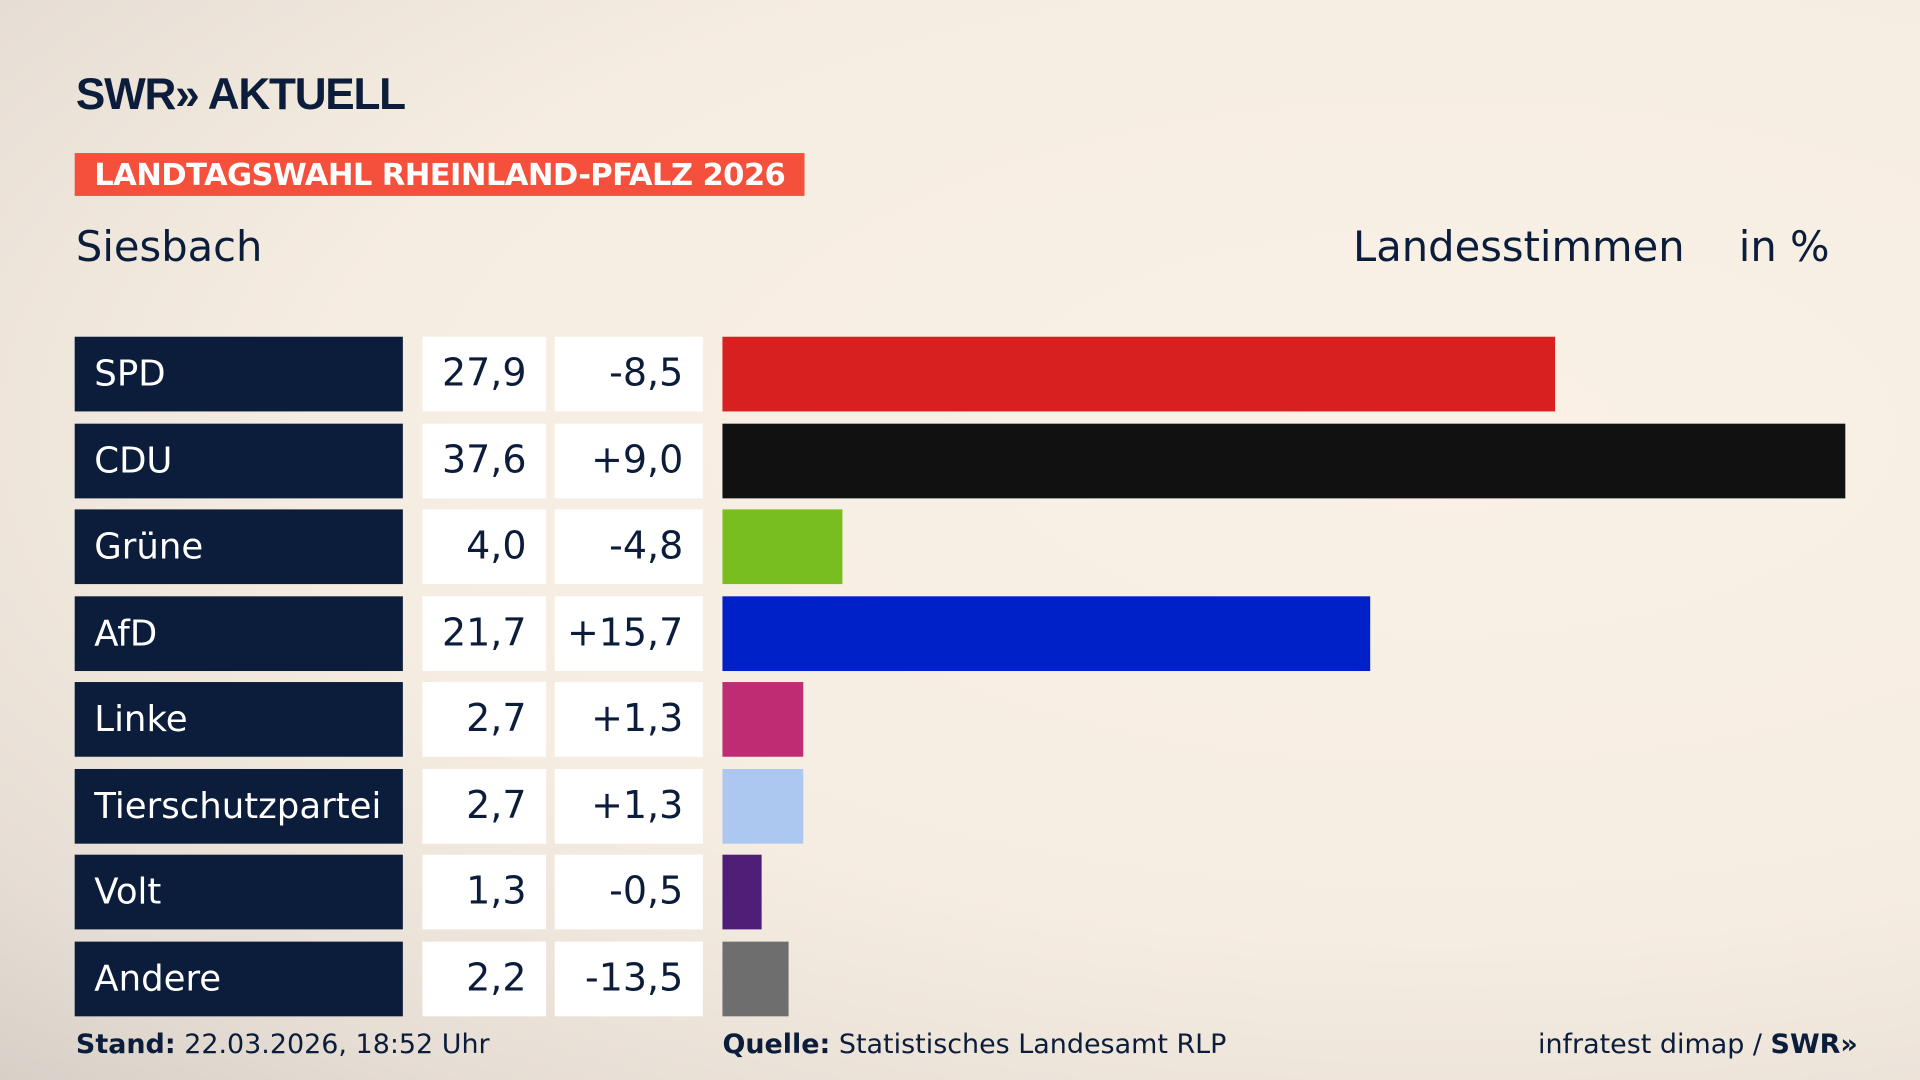 This screenshot has width=1920, height=1080. I want to click on party-diff: +9,0, so click(628, 460).